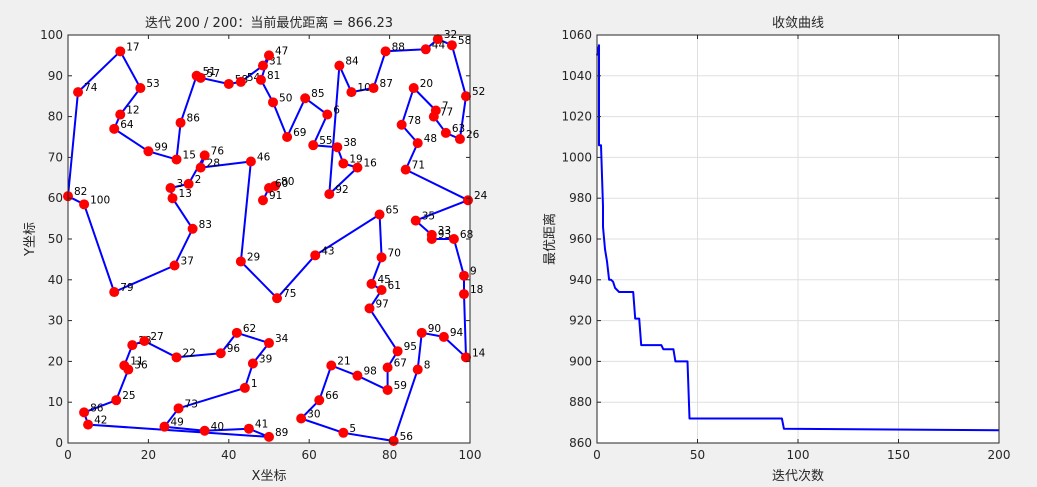  What do you see at coordinates (410, 347) in the screenshot?
I see `city-label: 95` at bounding box center [410, 347].